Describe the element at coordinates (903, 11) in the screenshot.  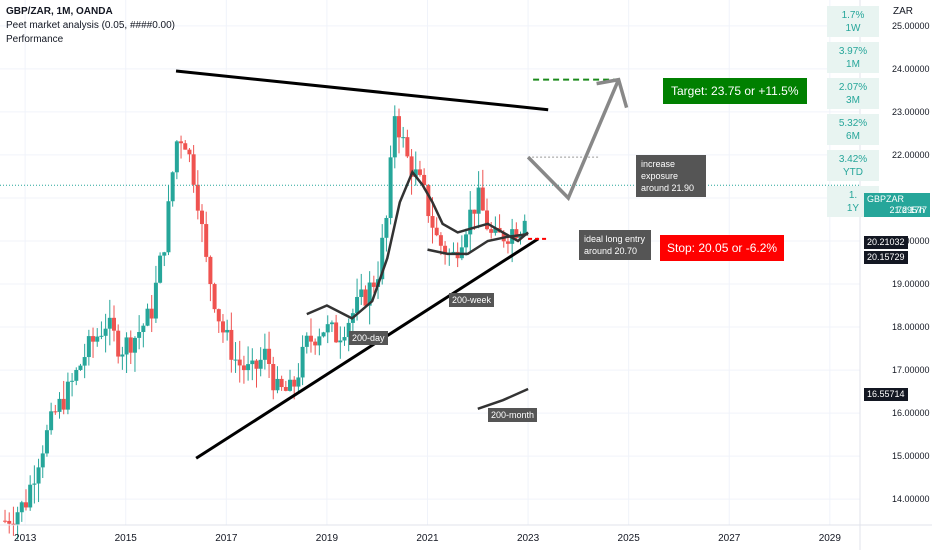
I see `axis-unit-label: ZAR` at that location.